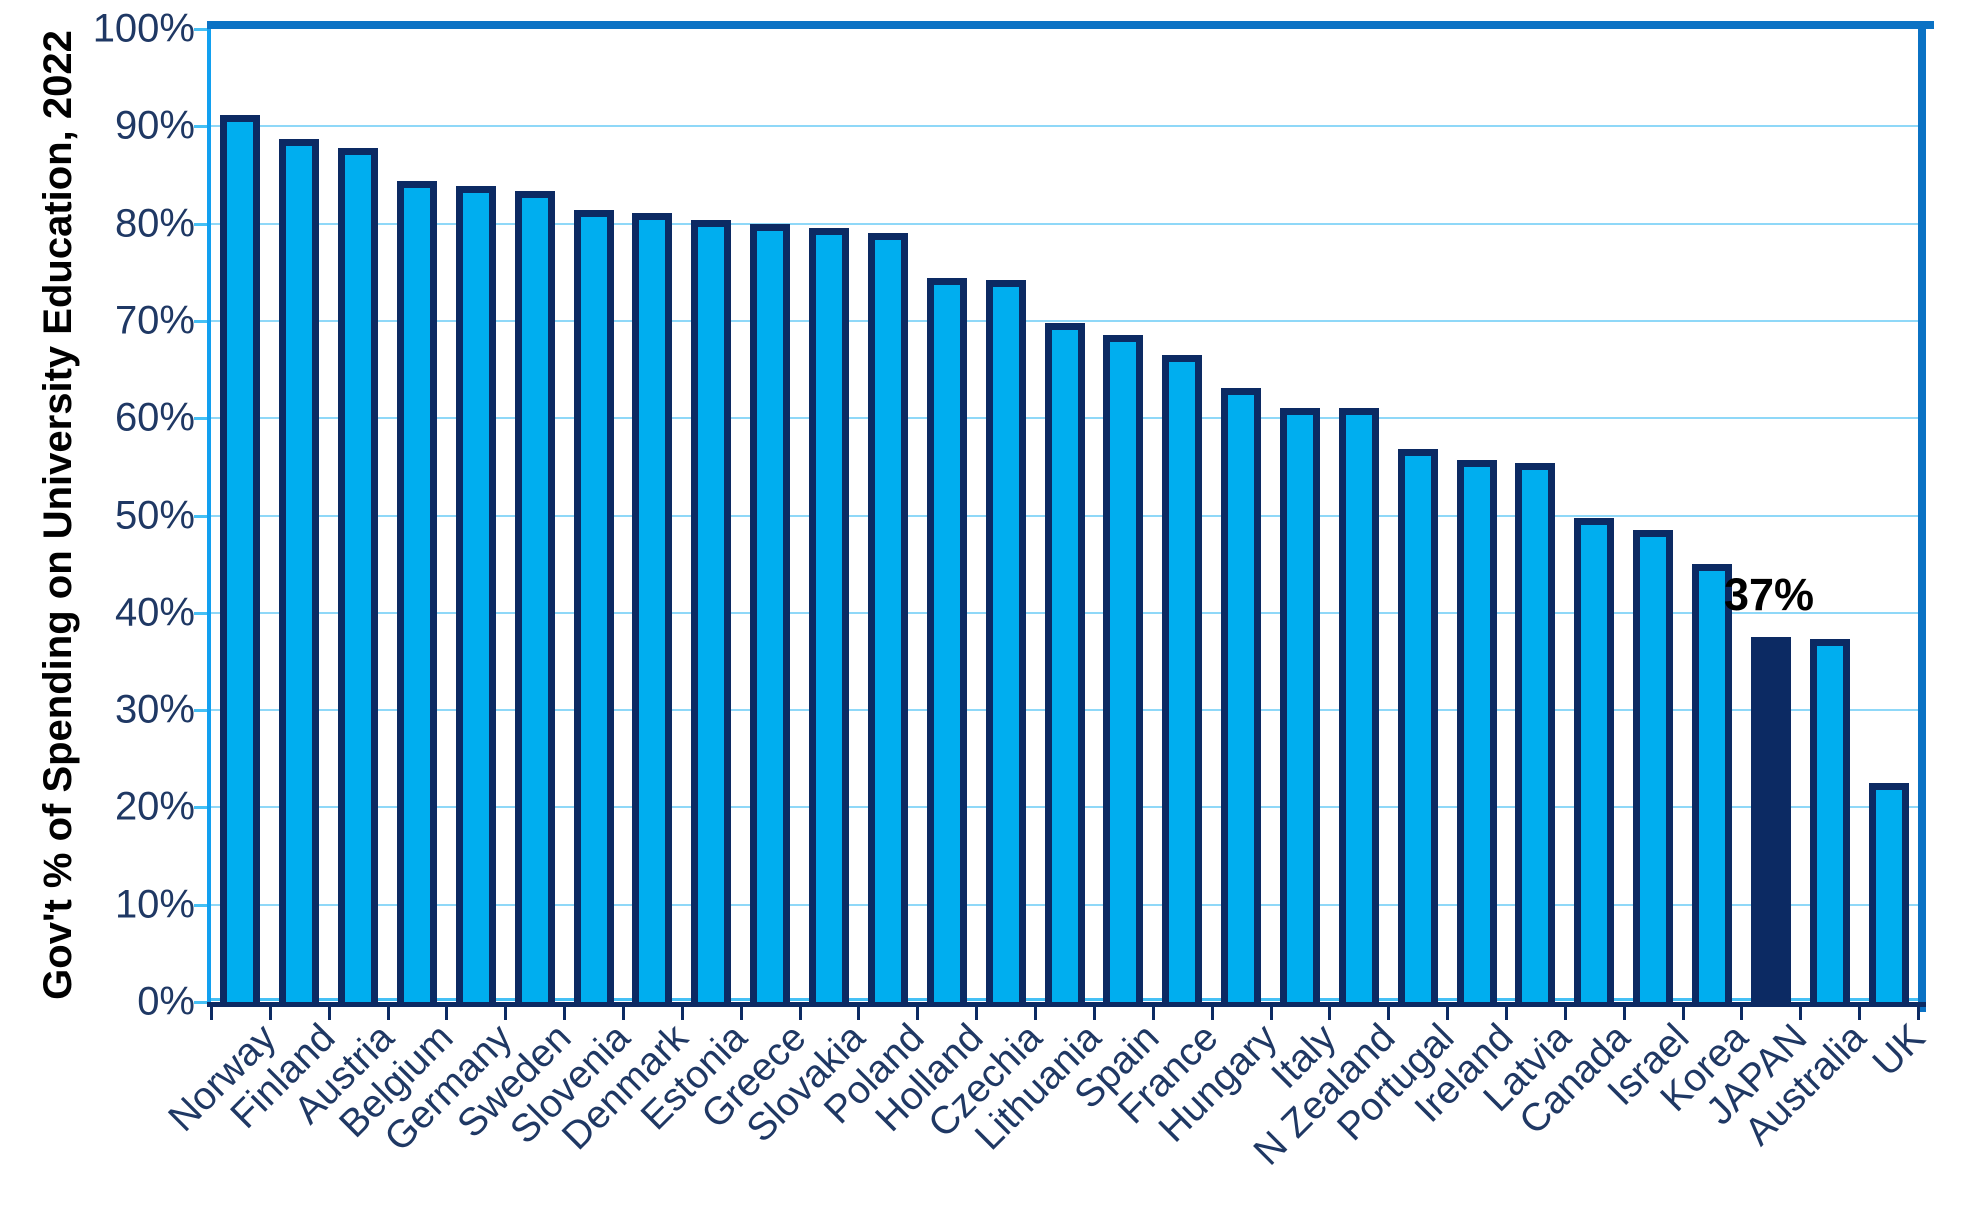 This screenshot has width=1966, height=1218. I want to click on bar-canada, so click(1594, 760).